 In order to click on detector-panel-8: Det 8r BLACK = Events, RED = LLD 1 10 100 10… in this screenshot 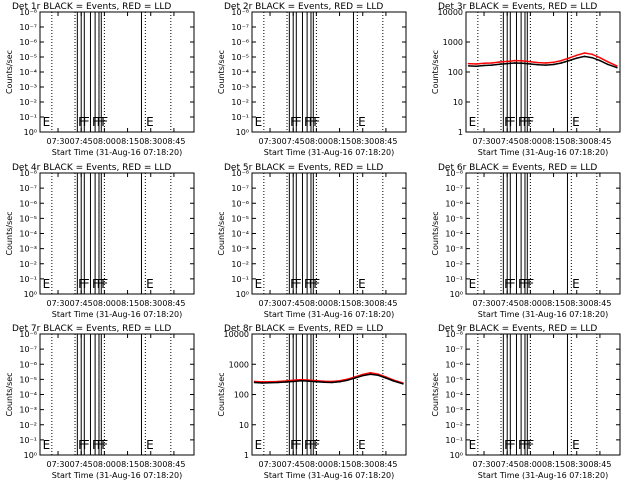, I will do `click(312, 402)`.